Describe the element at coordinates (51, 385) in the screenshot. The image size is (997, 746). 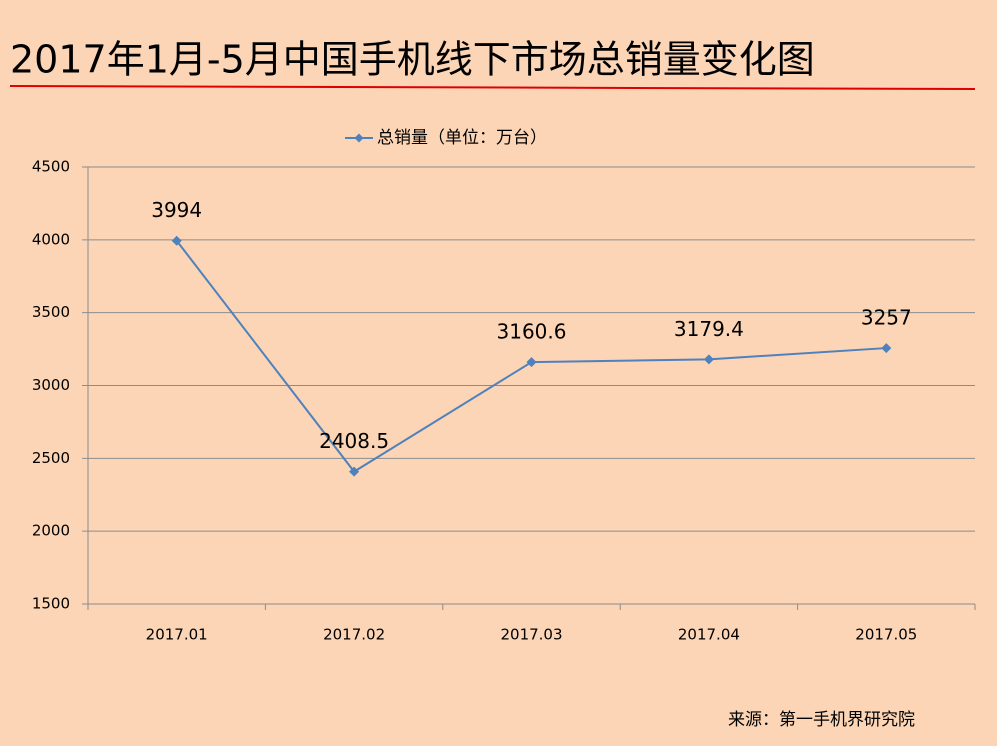
I see `y-tick-label: 3000` at that location.